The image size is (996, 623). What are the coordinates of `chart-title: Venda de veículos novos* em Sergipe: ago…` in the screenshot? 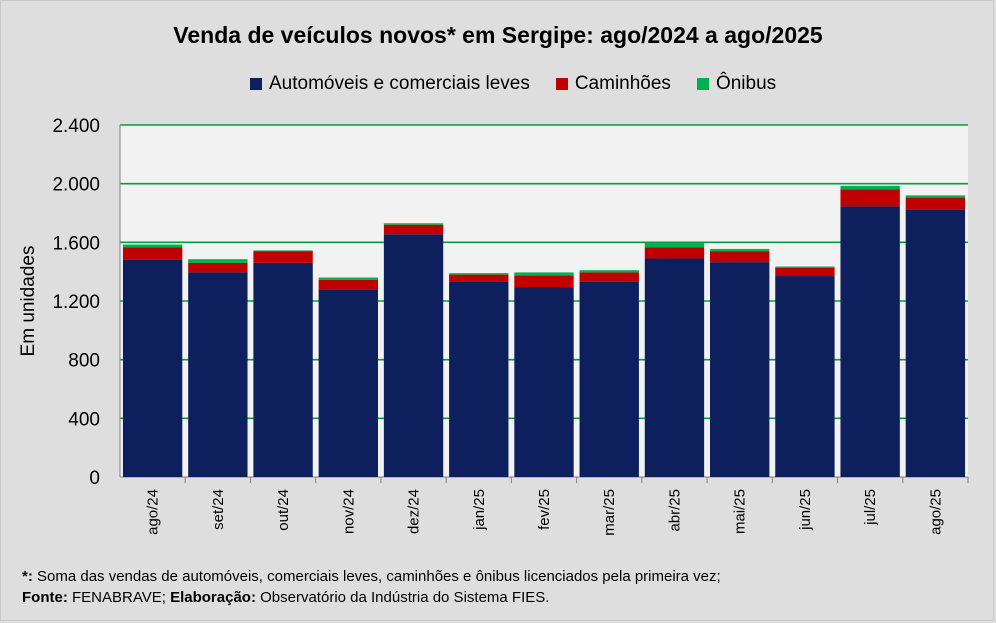 It's located at (498, 35).